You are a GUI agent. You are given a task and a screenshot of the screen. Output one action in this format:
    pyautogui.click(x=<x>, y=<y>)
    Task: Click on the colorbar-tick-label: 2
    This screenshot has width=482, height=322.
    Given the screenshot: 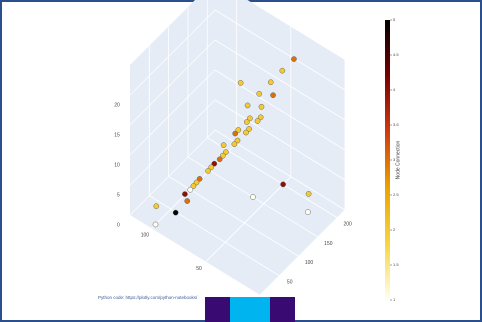 What is the action you would take?
    pyautogui.click(x=394, y=229)
    